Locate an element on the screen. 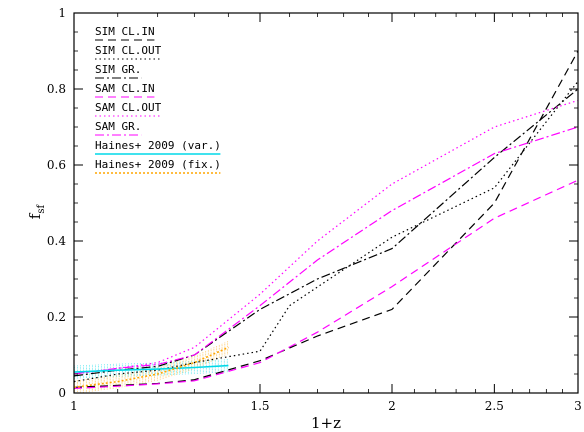 This screenshot has height=432, width=584. y-tick-label: 0.6 is located at coordinates (56, 165).